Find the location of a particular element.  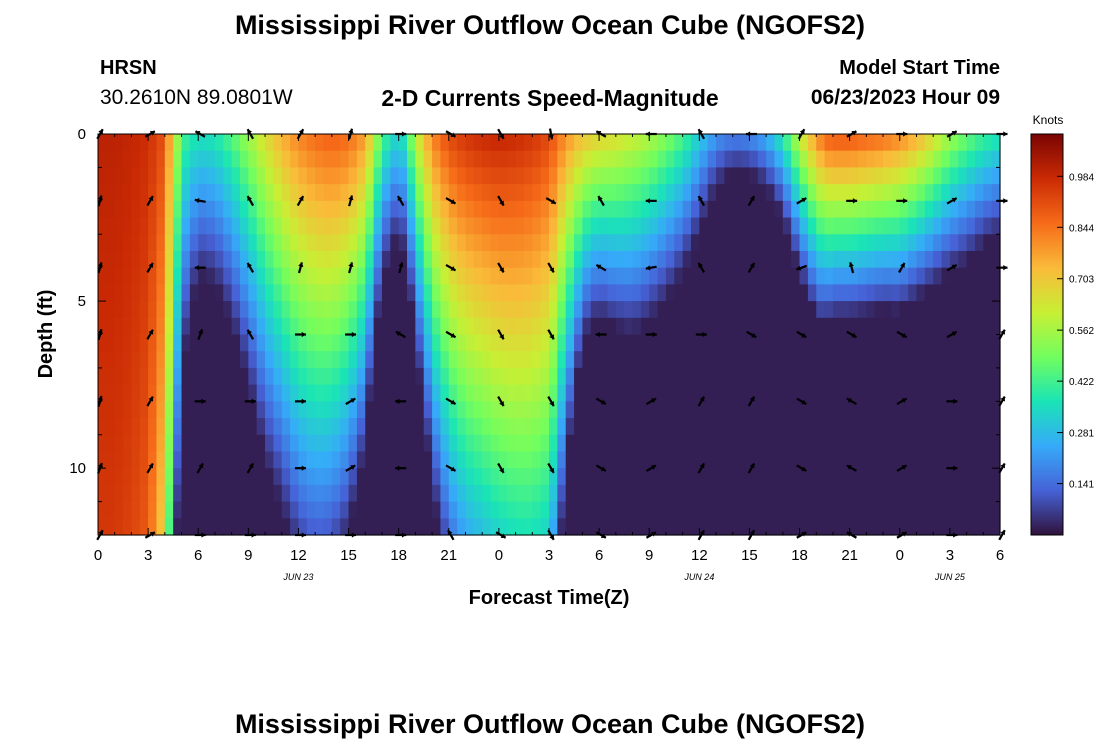

y-tick-label: 0 is located at coordinates (82, 134).